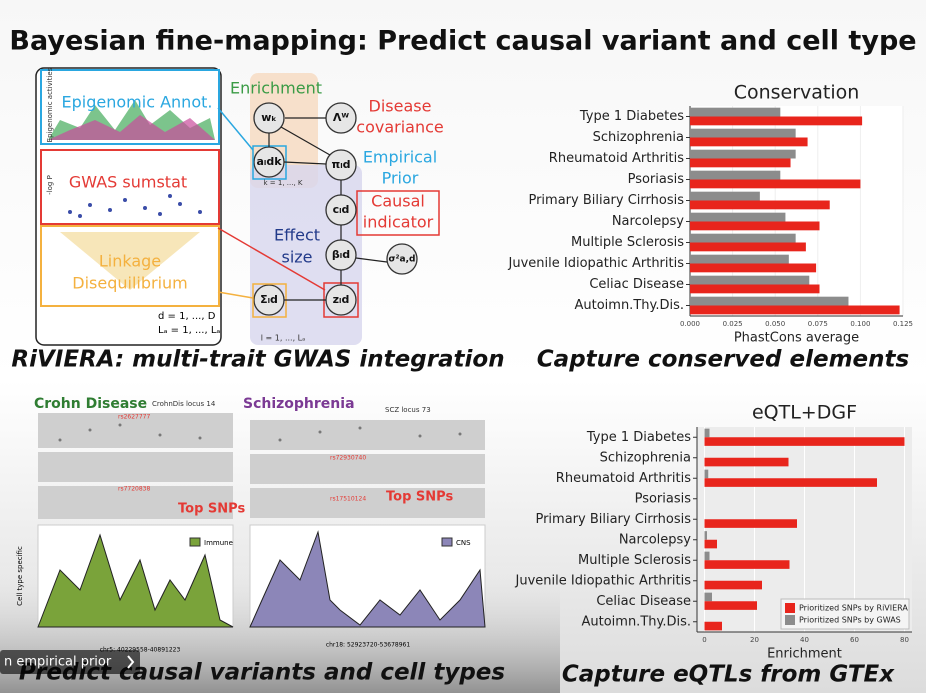 This screenshot has width=926, height=693. I want to click on label: Effect, so click(297, 235).